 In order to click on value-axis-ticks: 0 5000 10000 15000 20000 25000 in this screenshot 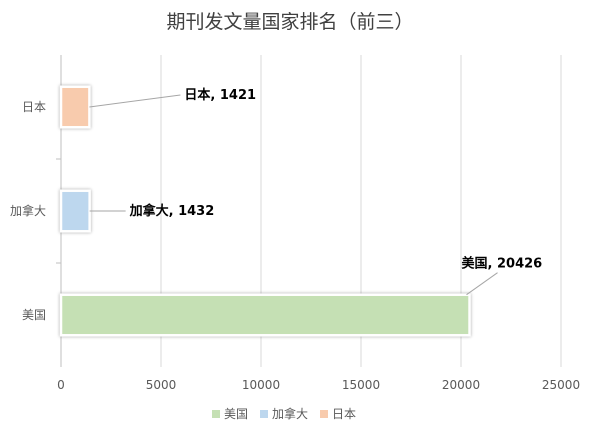, I will do `click(318, 385)`.